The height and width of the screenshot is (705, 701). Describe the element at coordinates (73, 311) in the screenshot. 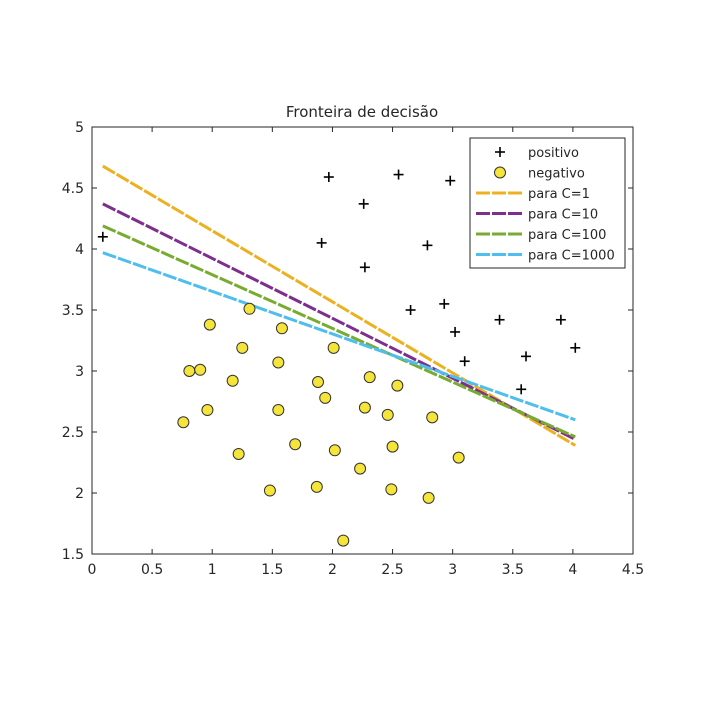

I see `y-tick-label: 3.5` at that location.